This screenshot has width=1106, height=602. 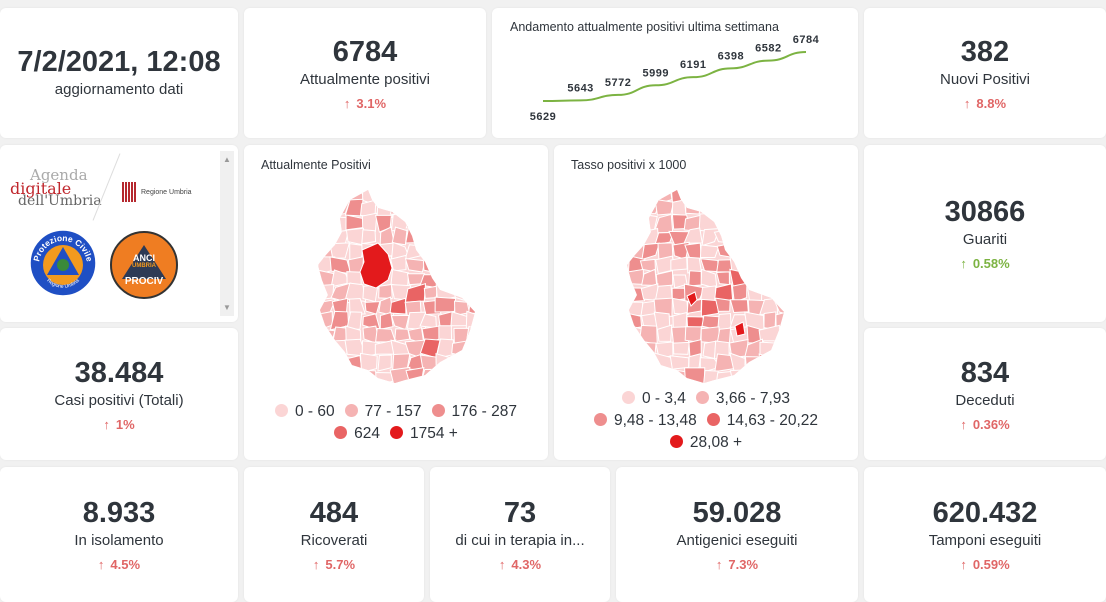 What do you see at coordinates (227, 159) in the screenshot?
I see `scroll-up-icon: ▲` at bounding box center [227, 159].